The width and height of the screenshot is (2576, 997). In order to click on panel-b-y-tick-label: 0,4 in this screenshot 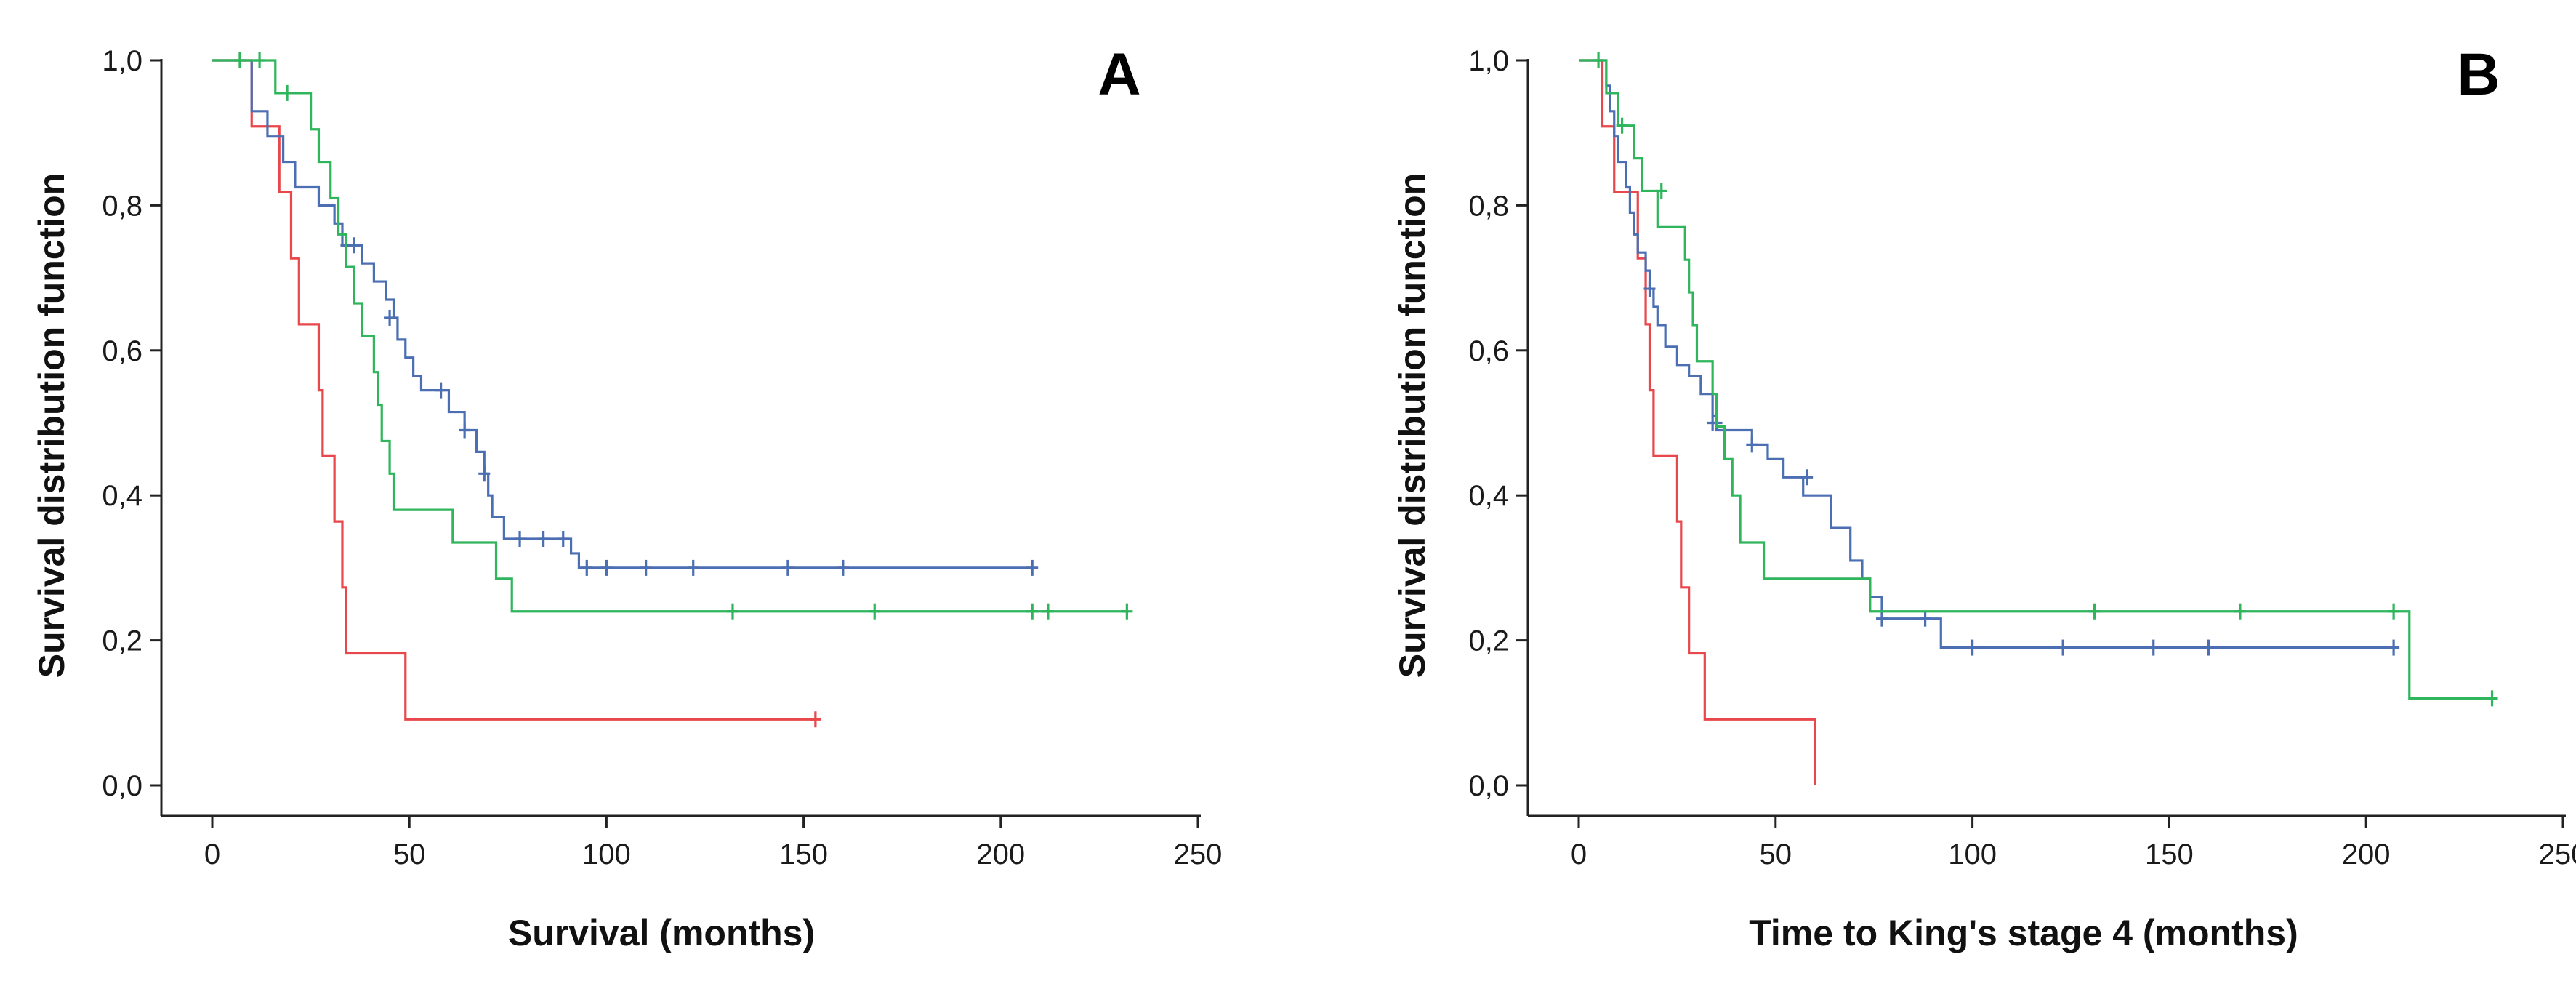, I will do `click(1488, 496)`.